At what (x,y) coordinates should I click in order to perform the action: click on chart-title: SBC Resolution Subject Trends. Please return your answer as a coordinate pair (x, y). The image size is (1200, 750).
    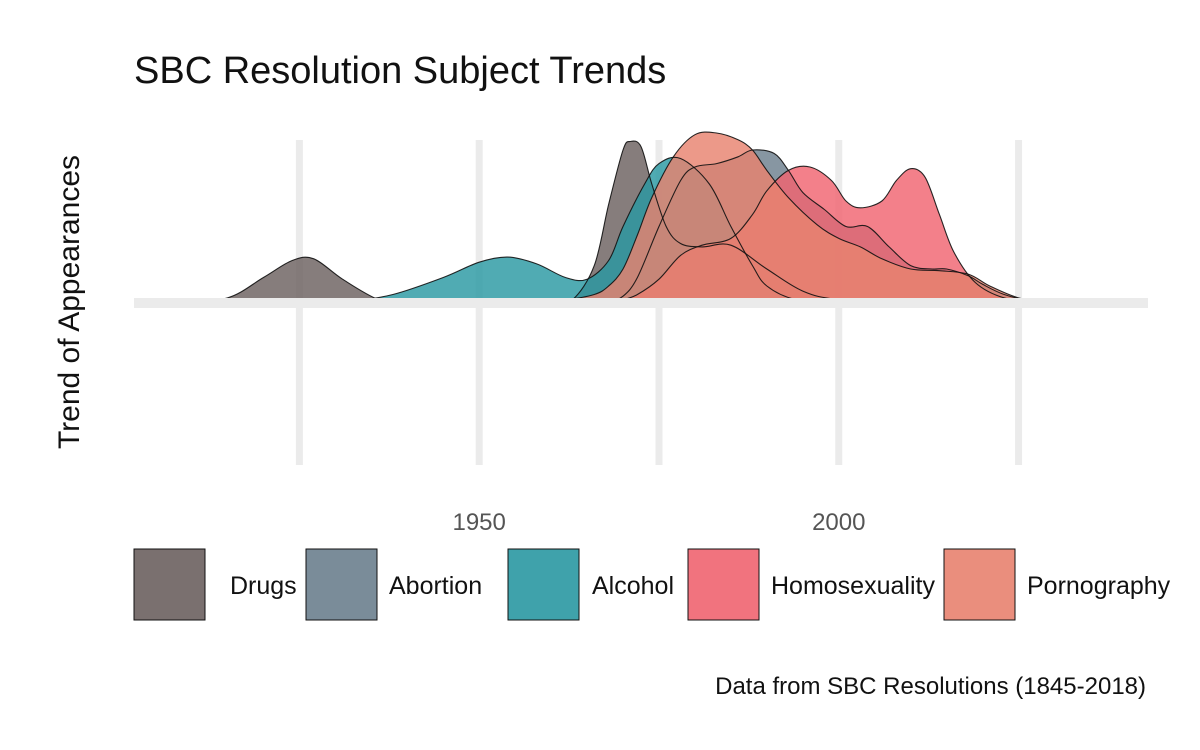
    Looking at the image, I should click on (400, 71).